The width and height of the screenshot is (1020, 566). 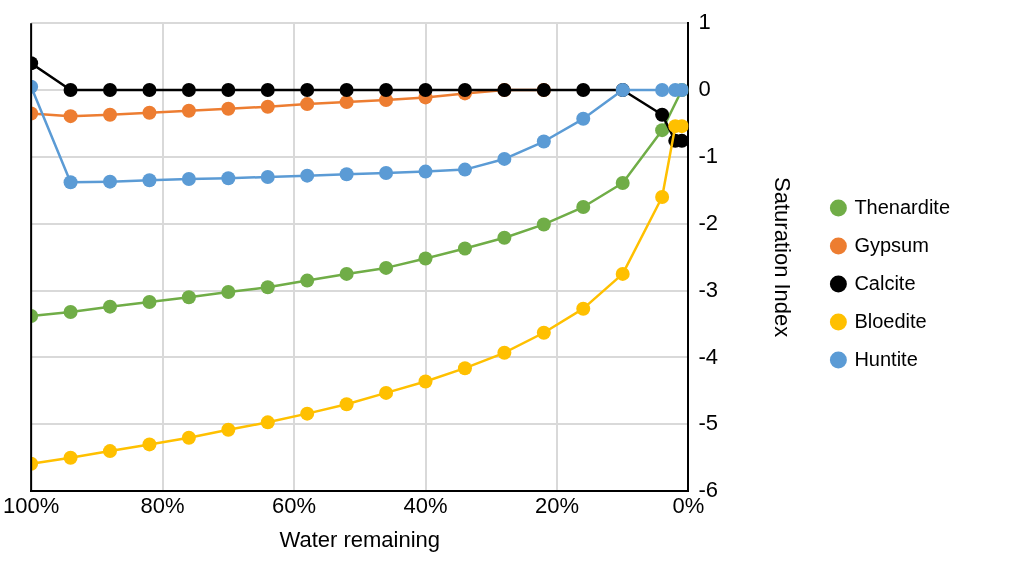 What do you see at coordinates (708, 155) in the screenshot?
I see `y-tick-label: -1` at bounding box center [708, 155].